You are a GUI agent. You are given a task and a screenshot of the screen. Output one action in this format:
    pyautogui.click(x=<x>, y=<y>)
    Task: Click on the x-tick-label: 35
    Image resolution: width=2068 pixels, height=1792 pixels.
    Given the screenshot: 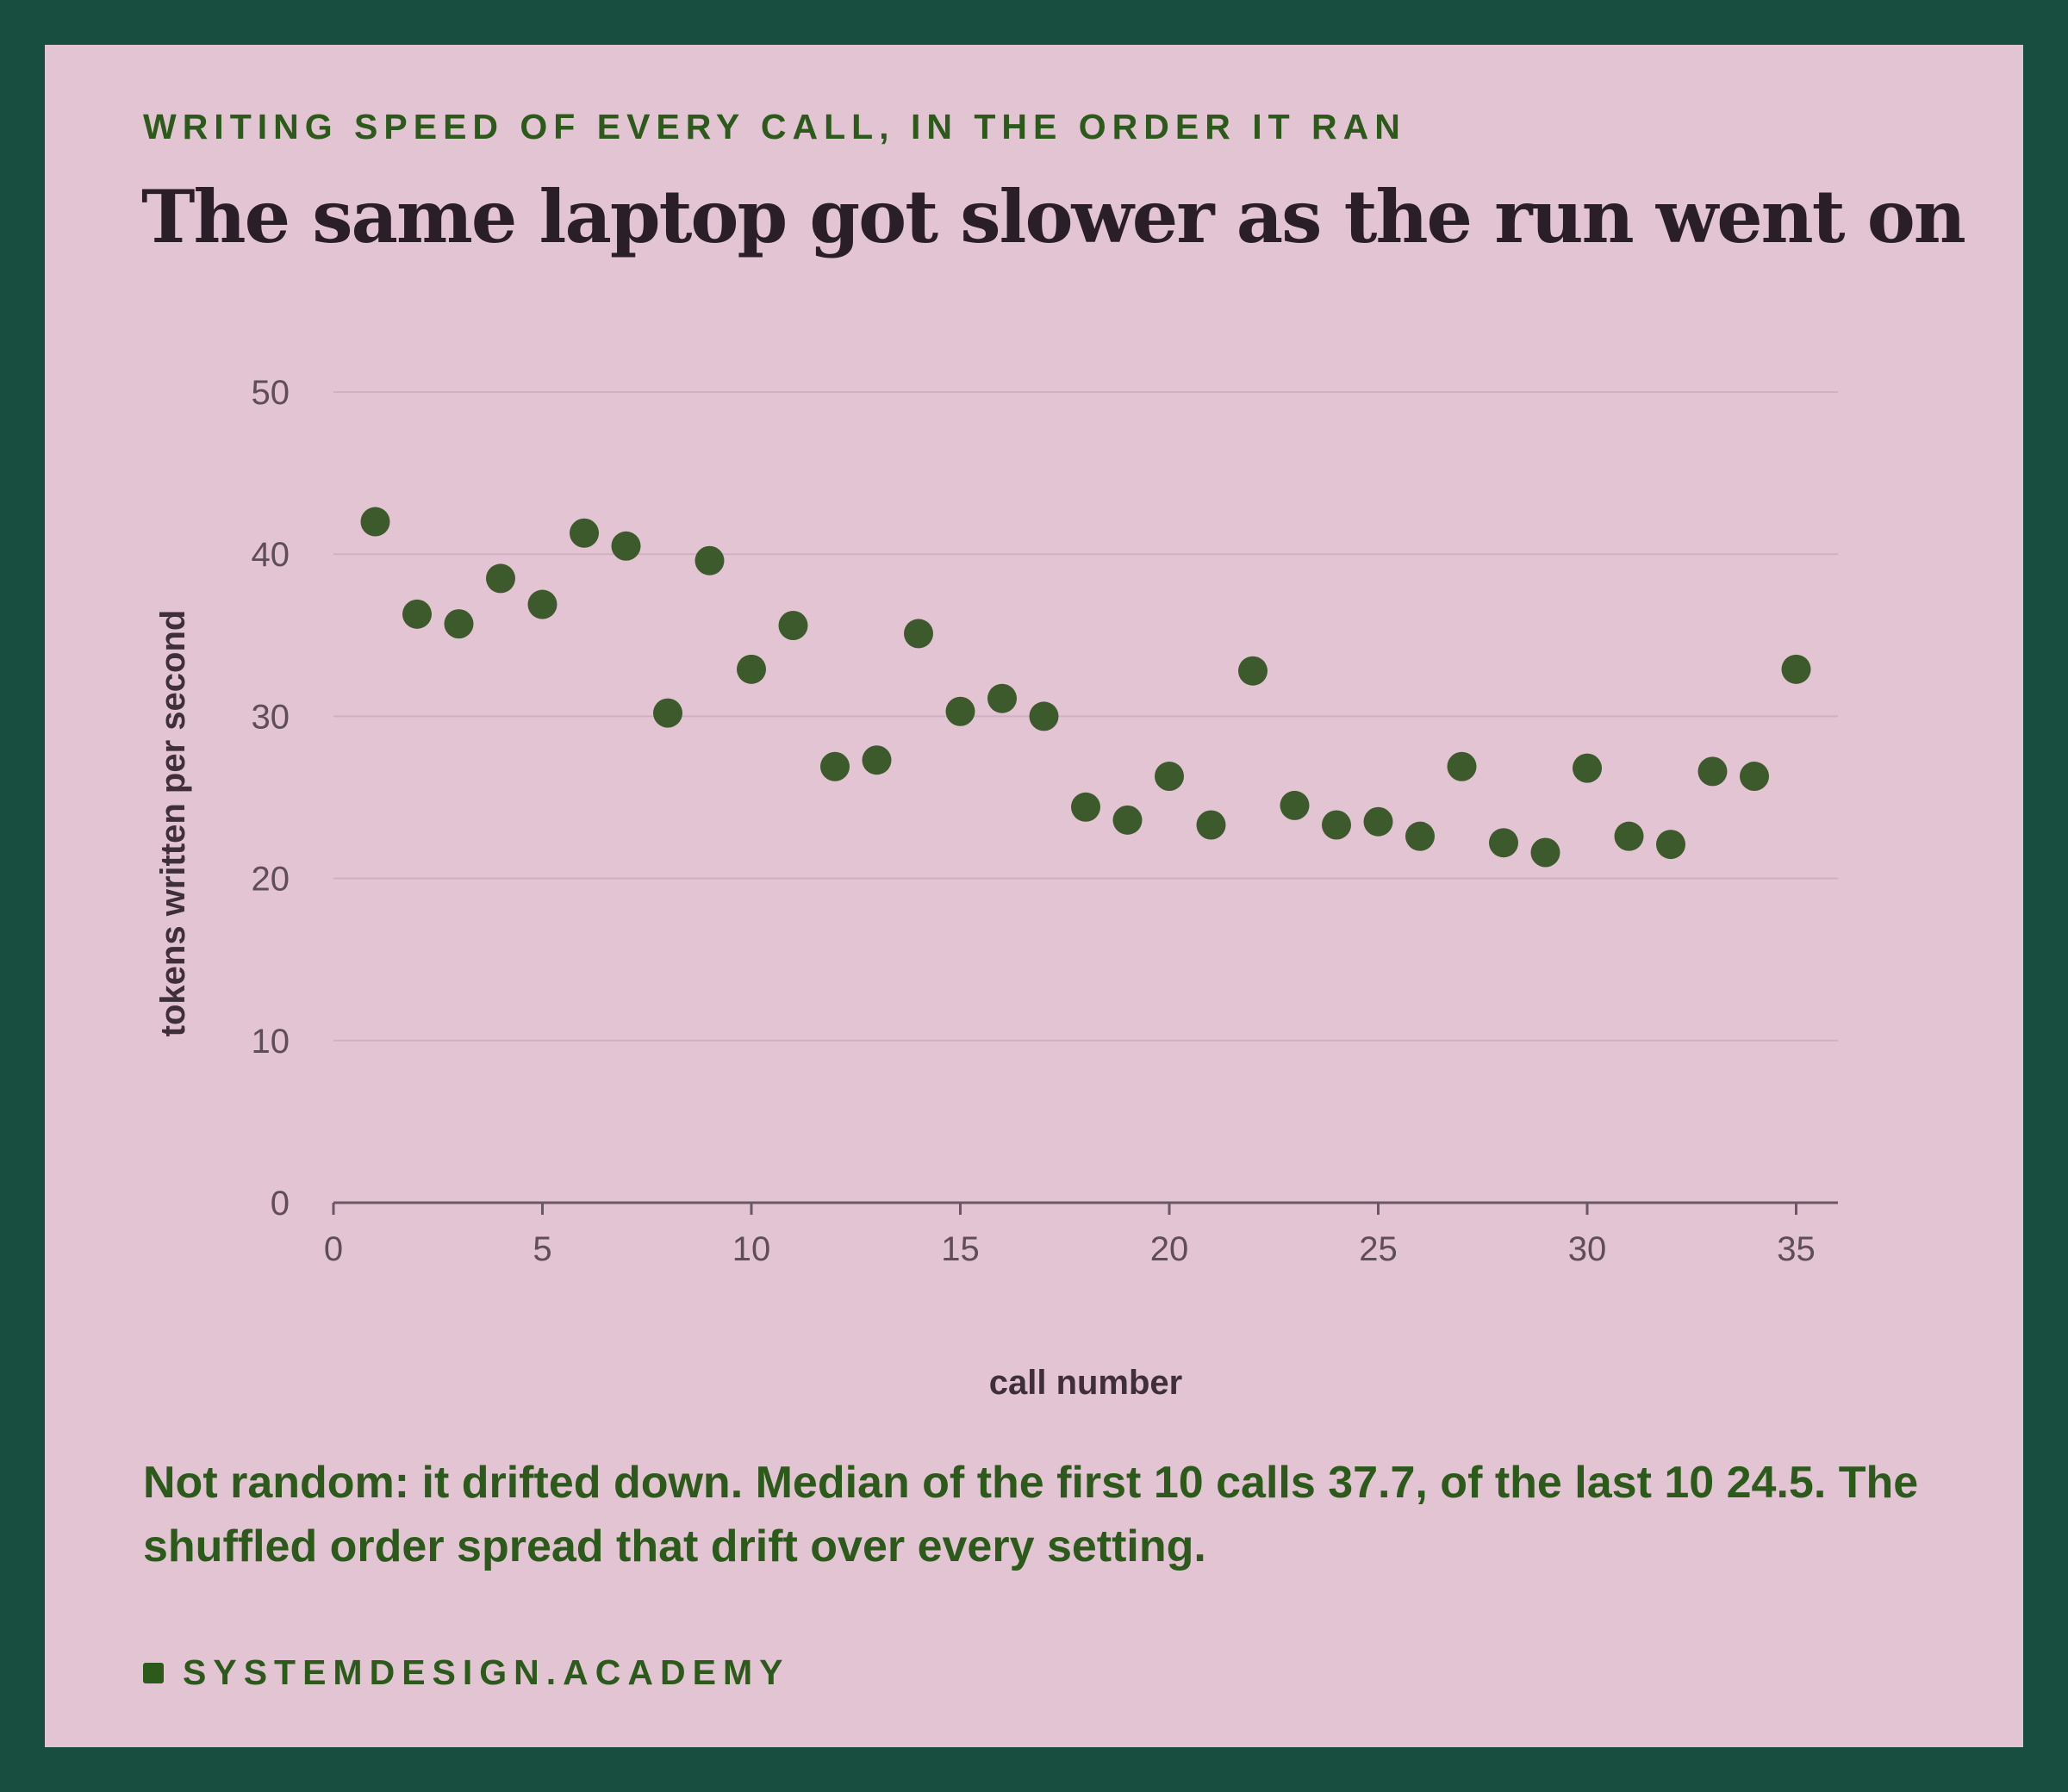 What is the action you would take?
    pyautogui.click(x=1796, y=1249)
    